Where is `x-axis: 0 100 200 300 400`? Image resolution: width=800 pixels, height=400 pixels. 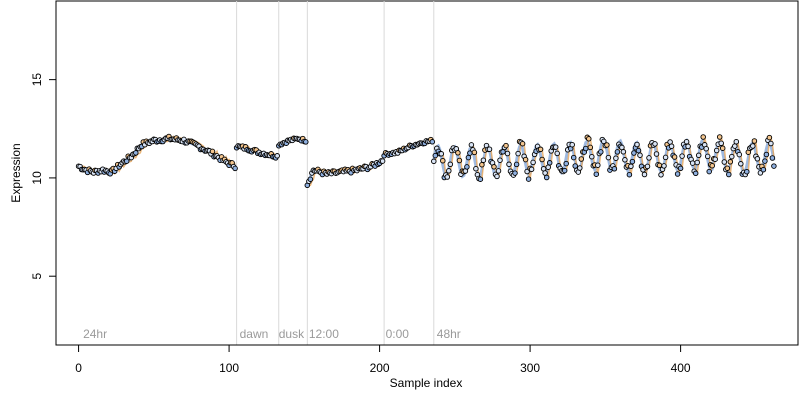 x-axis: 0 100 200 300 400 is located at coordinates (383, 359).